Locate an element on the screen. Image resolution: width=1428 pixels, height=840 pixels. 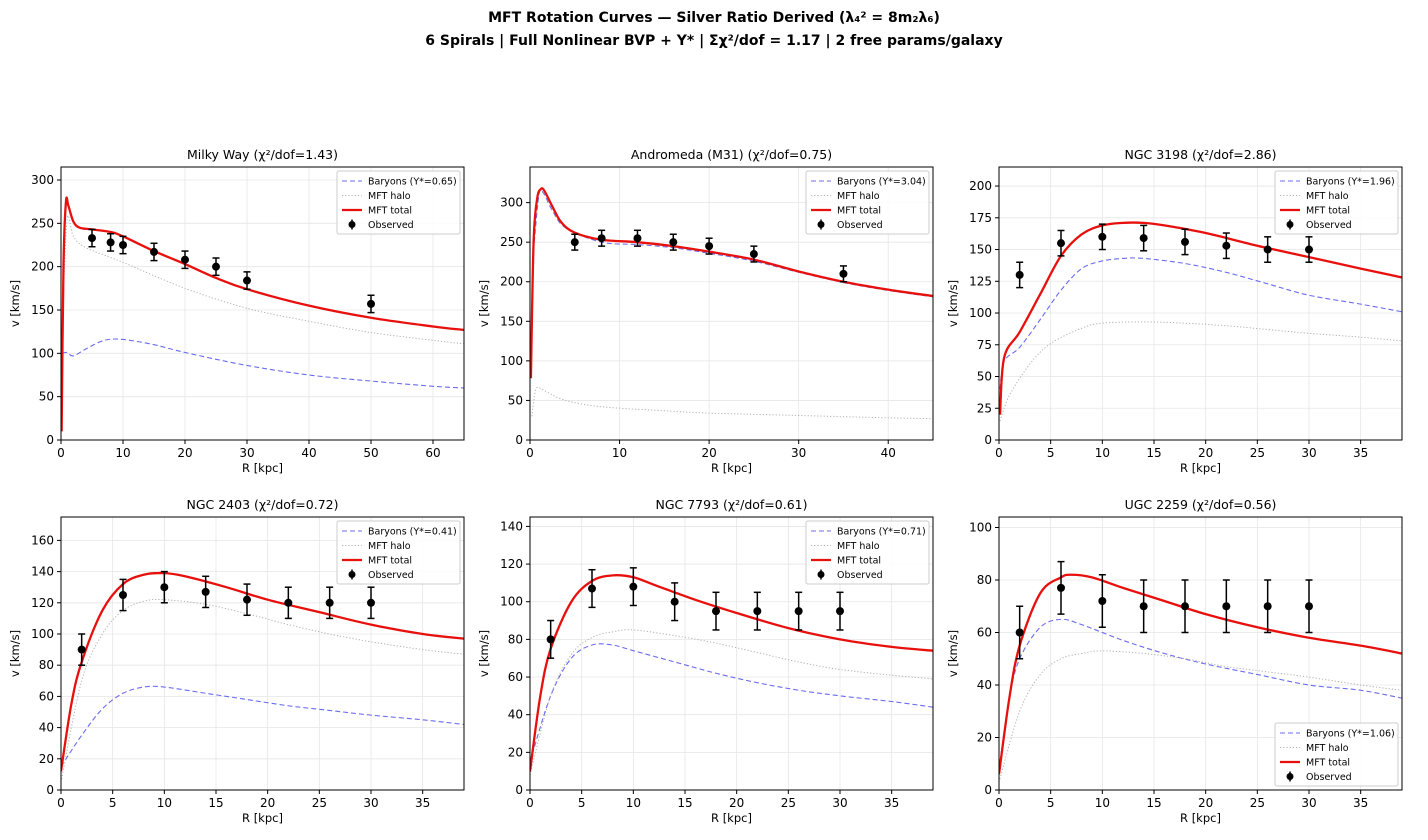
legend-baryons: Baryons (Υ*=0.41) is located at coordinates (399, 532).